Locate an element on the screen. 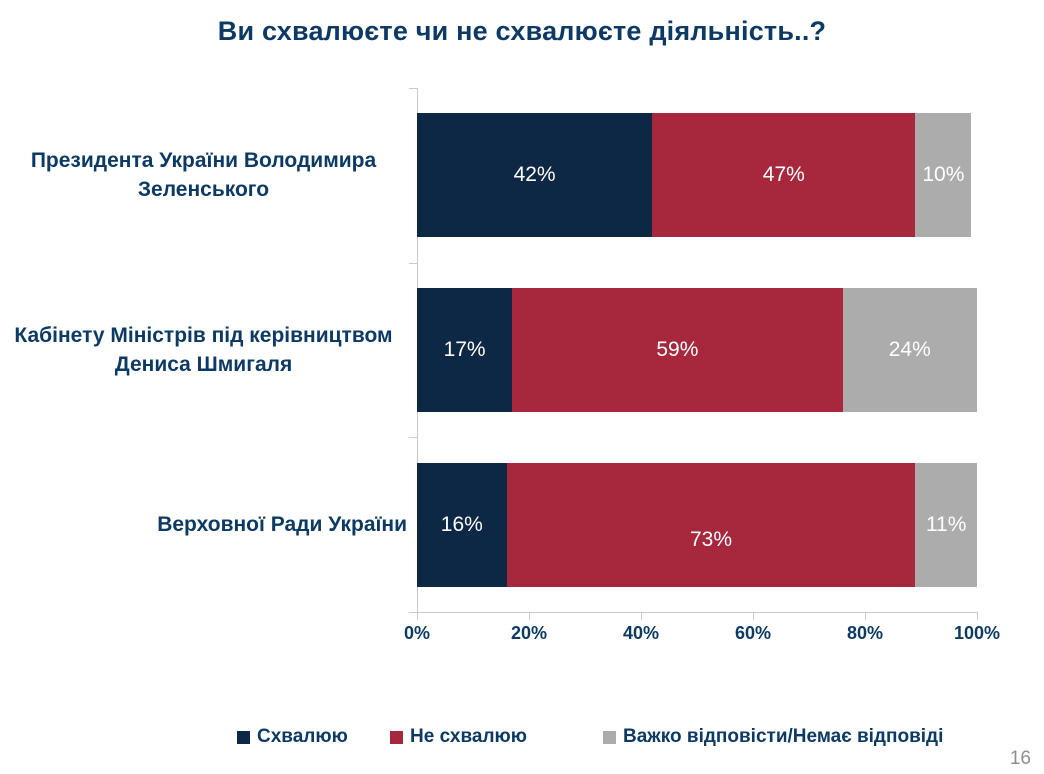 The height and width of the screenshot is (774, 1044). bar-segment-approve: 42% is located at coordinates (535, 175).